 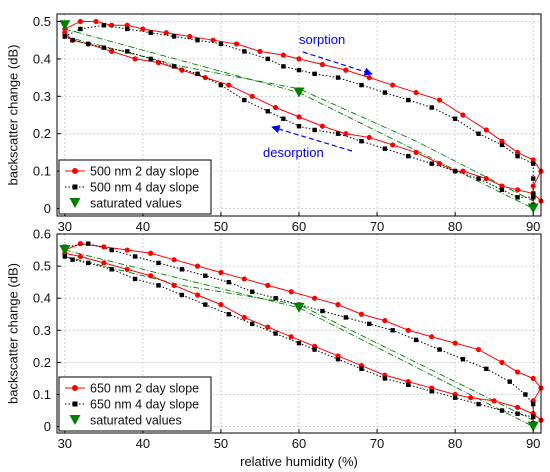 I want to click on bottom-x-tick-labels: 30 40 50 60 70 80 90, so click(x=299, y=440).